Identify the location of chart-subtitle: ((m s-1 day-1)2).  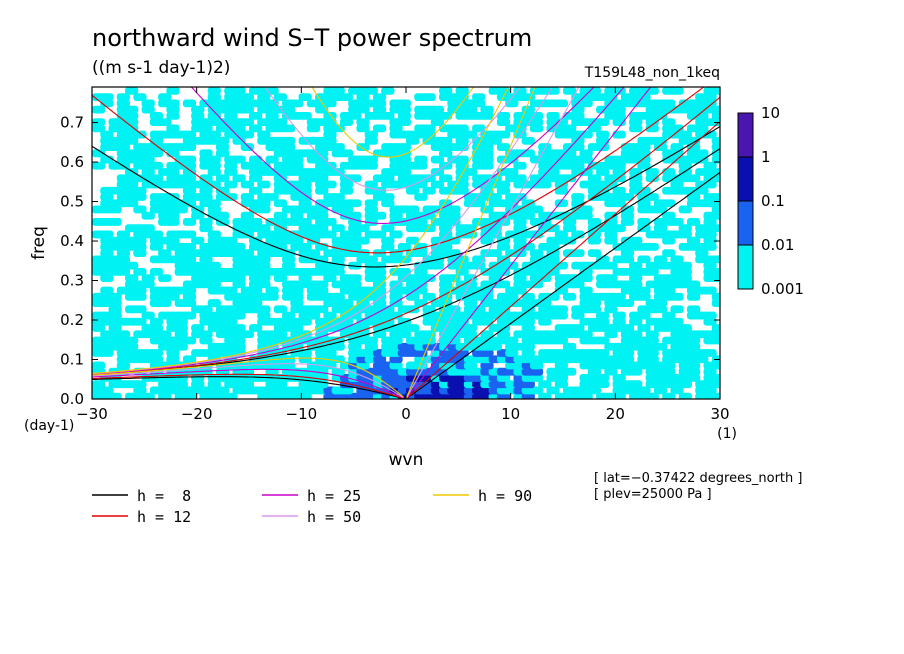
(161, 68).